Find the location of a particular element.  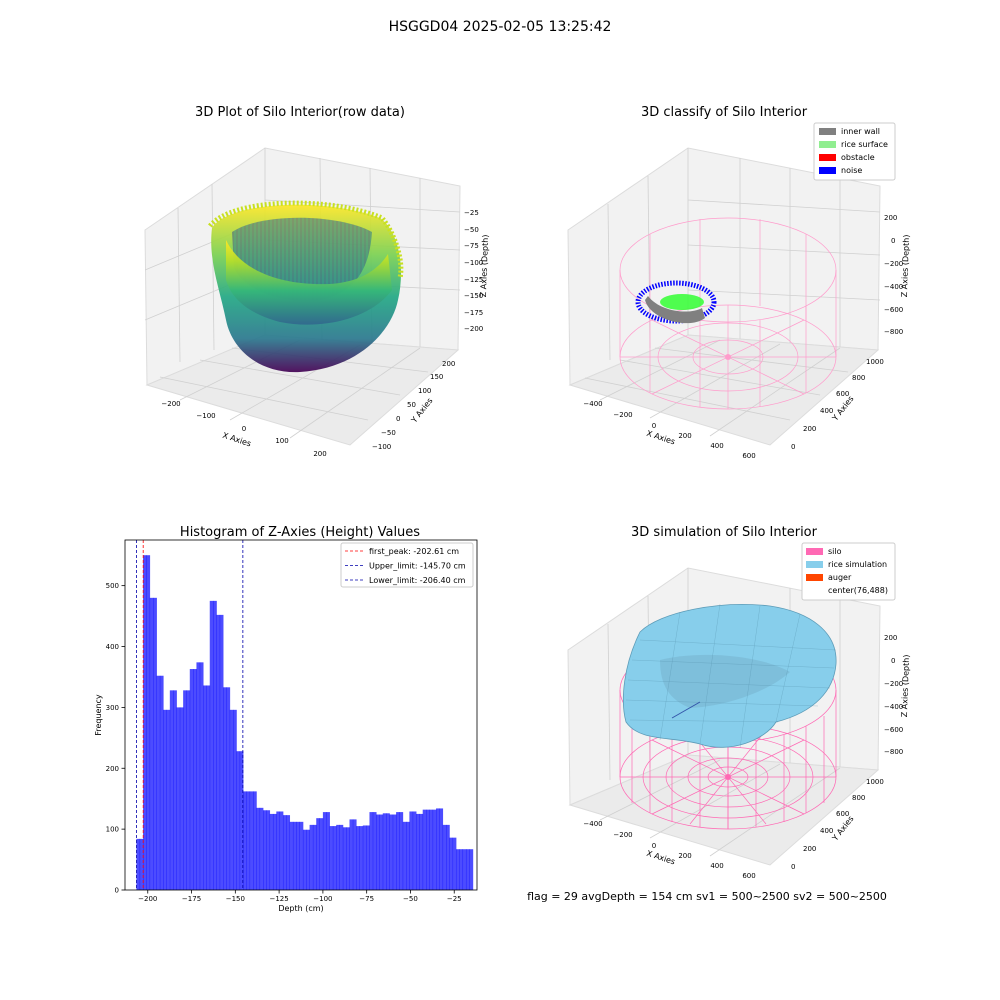

sim-legend-box is located at coordinates (848, 571).